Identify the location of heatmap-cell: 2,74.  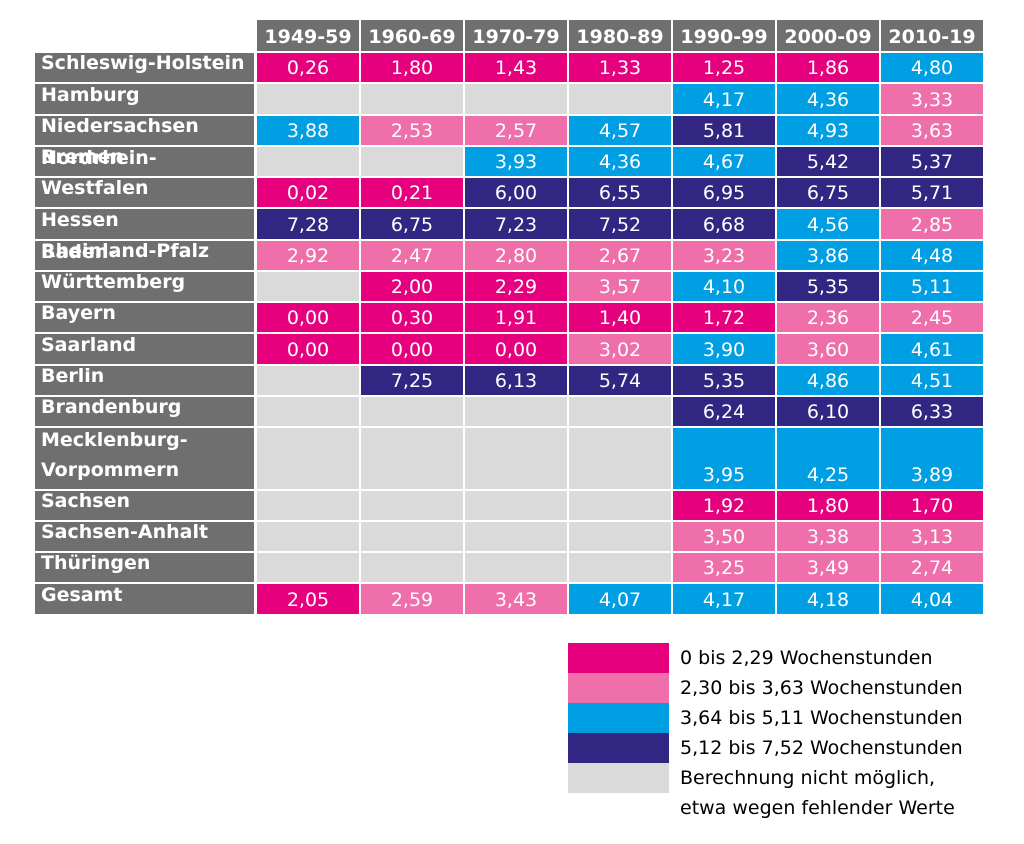
(932, 568).